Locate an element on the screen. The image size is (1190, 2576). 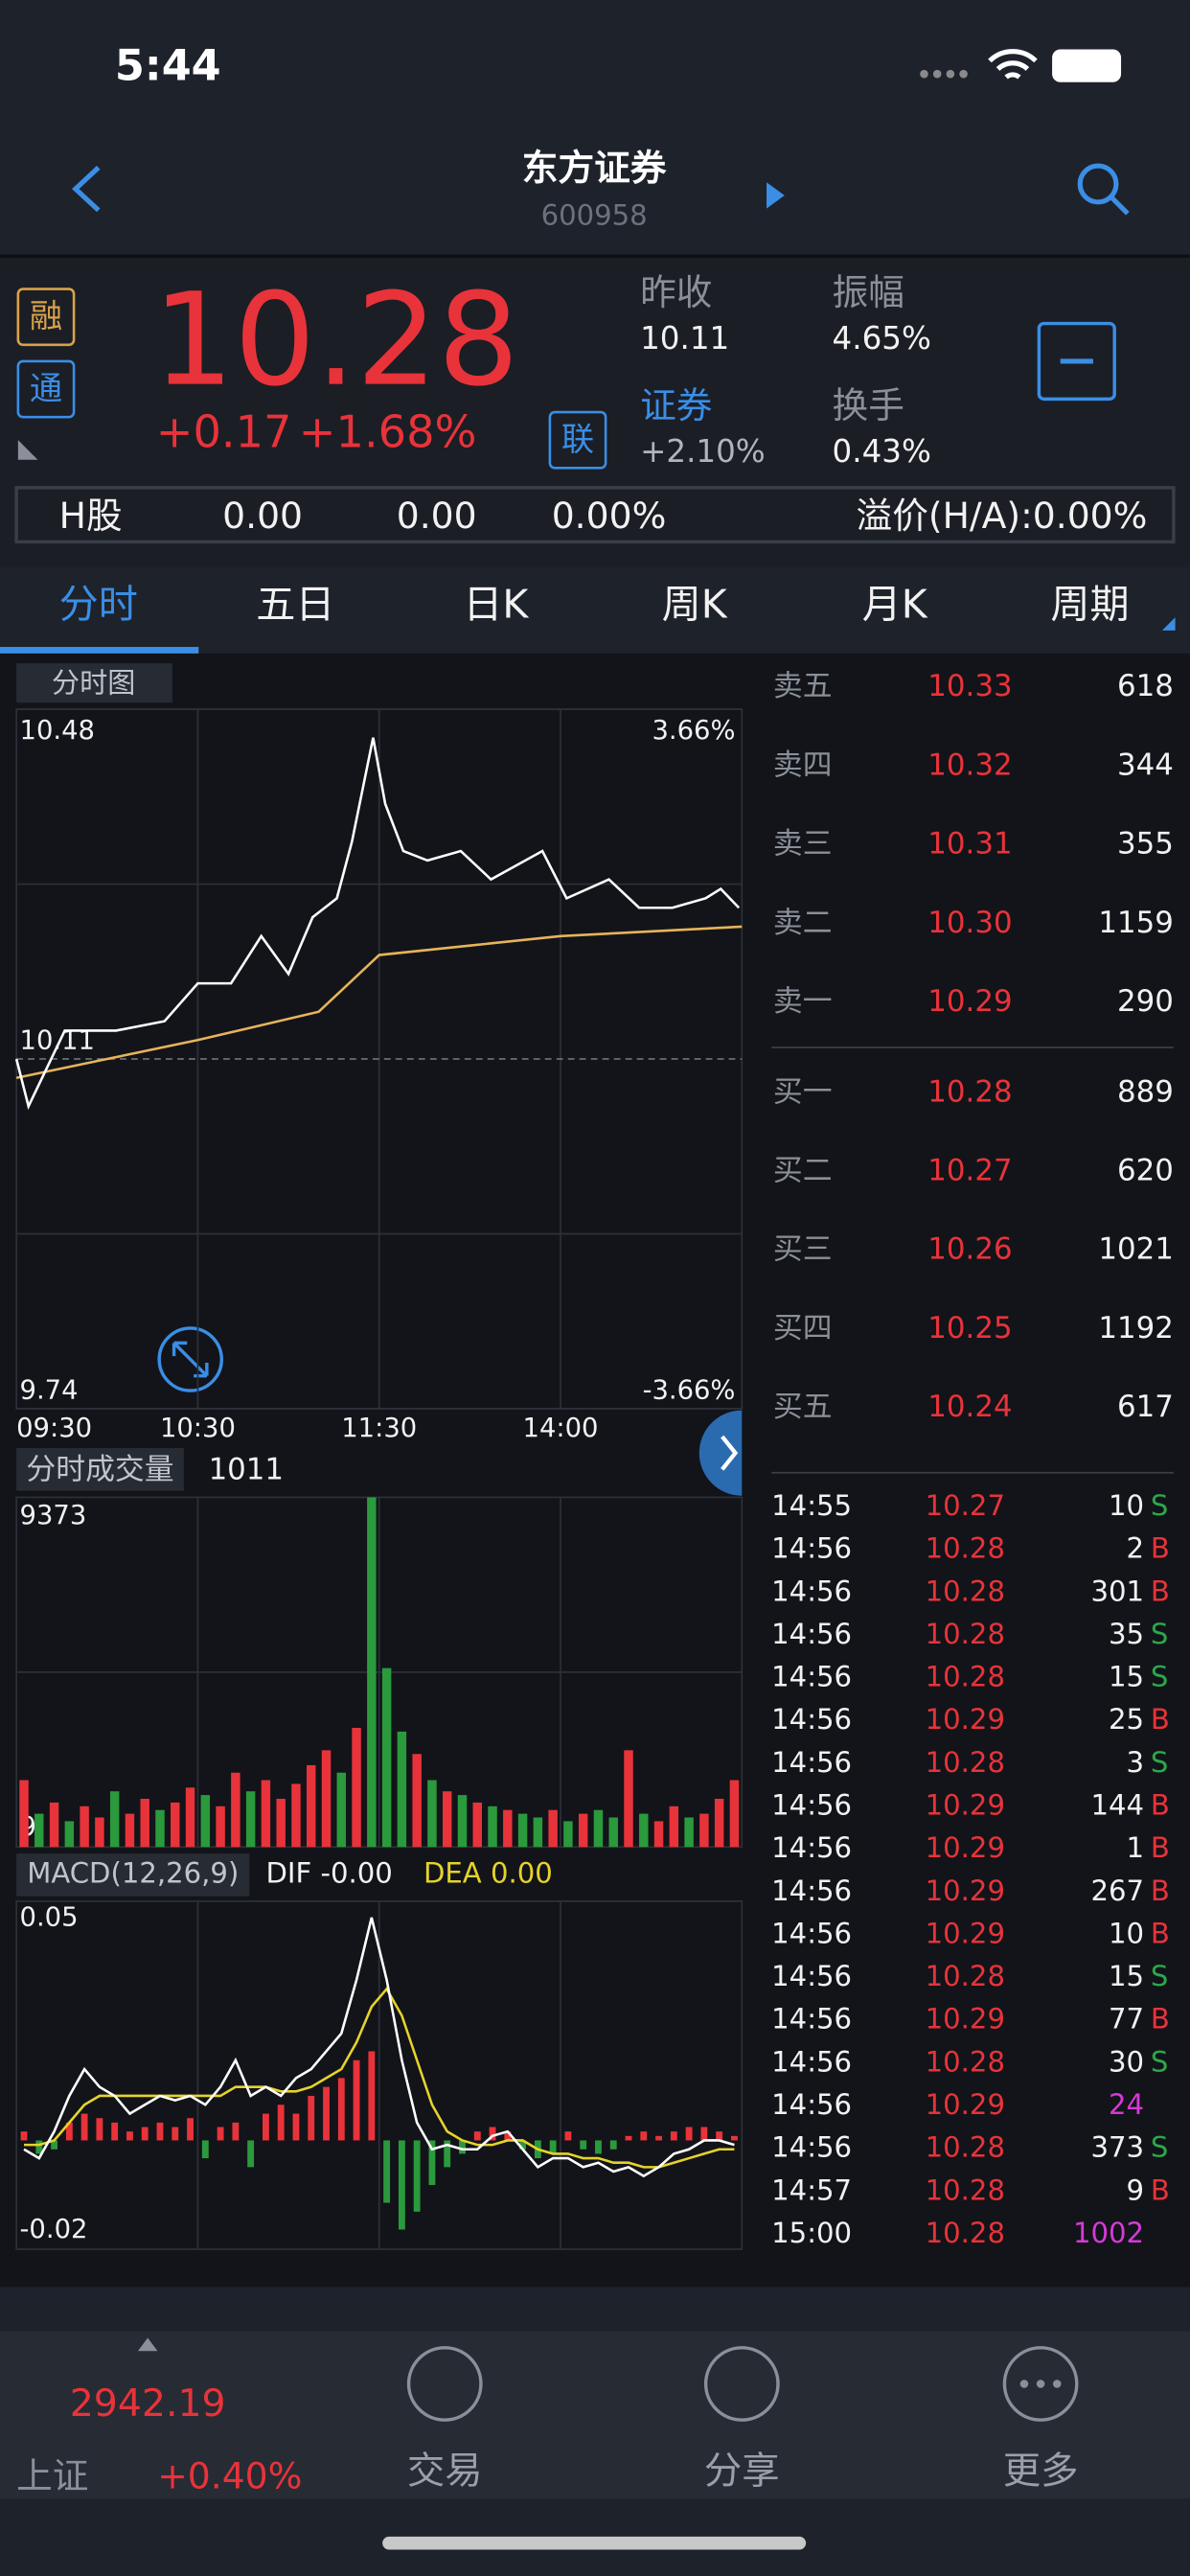
trade-volume: 267 is located at coordinates (1117, 1890).